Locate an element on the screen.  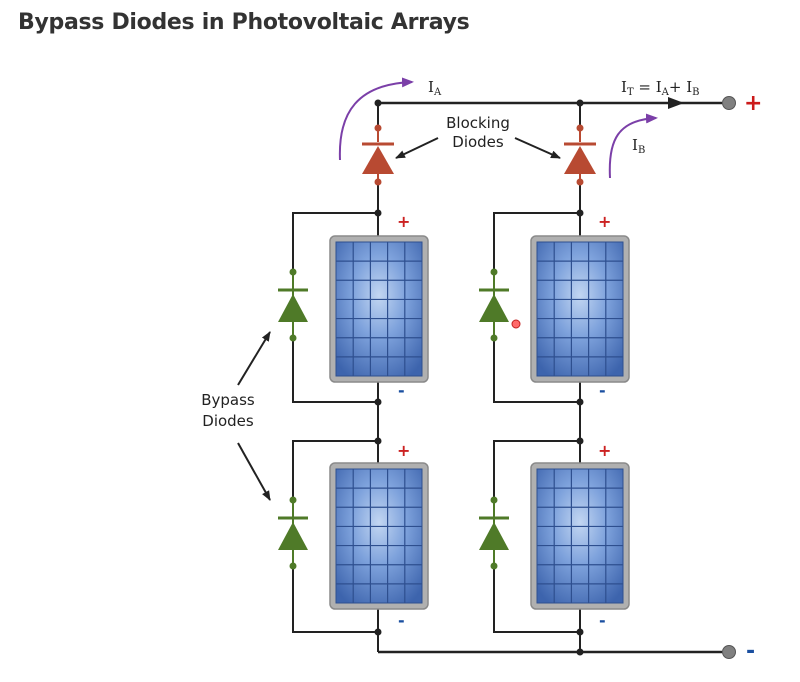
bypass-diode-b1 is located at coordinates (494, 305).